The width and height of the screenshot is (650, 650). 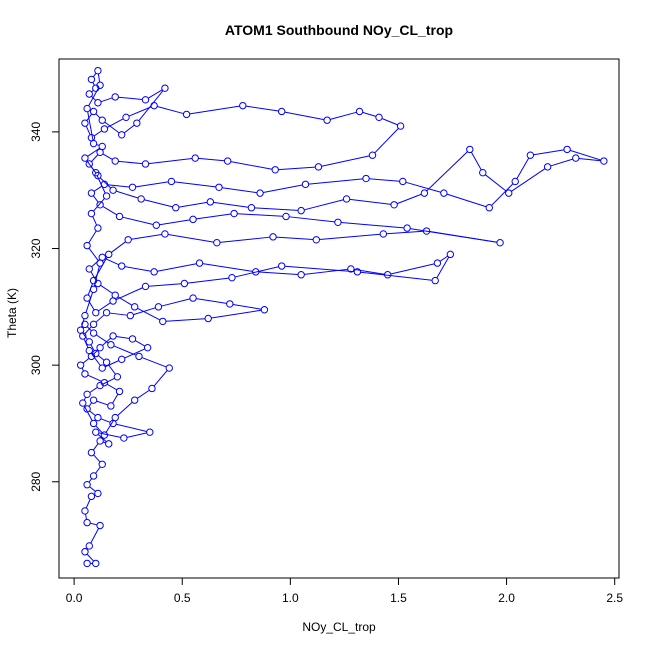 I want to click on y-axis-label: Theta (K), so click(x=12, y=313).